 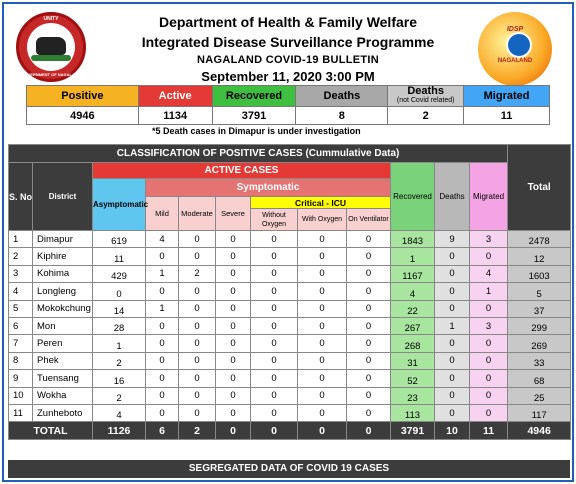 I want to click on row-sno: 4, so click(x=20, y=291).